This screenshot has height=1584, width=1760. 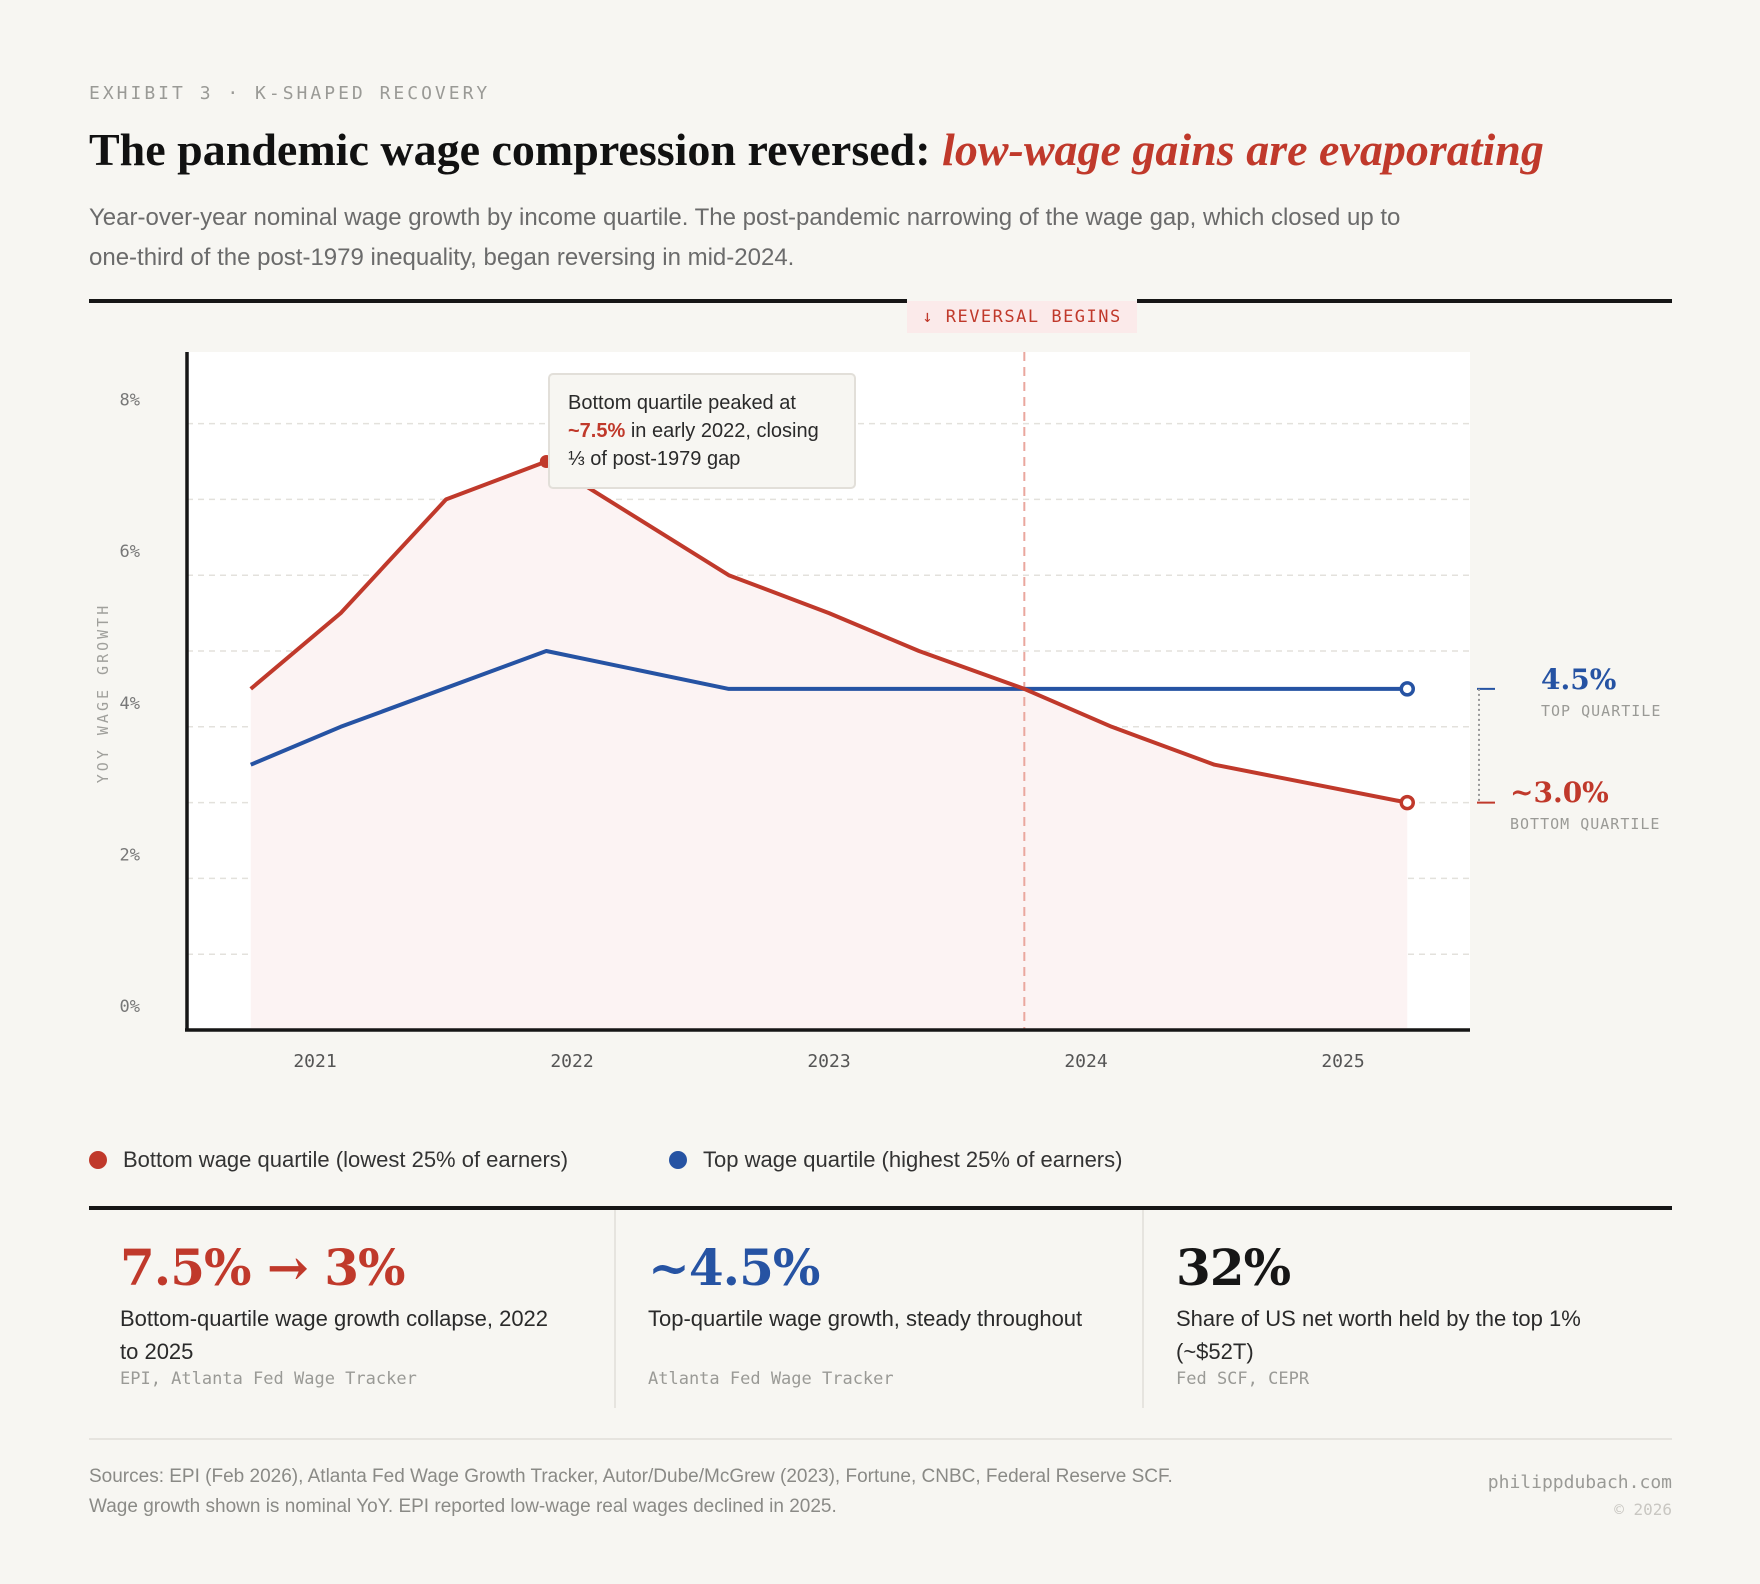 What do you see at coordinates (103, 693) in the screenshot?
I see `y-axis-title: YOY WAGE GROWTH` at bounding box center [103, 693].